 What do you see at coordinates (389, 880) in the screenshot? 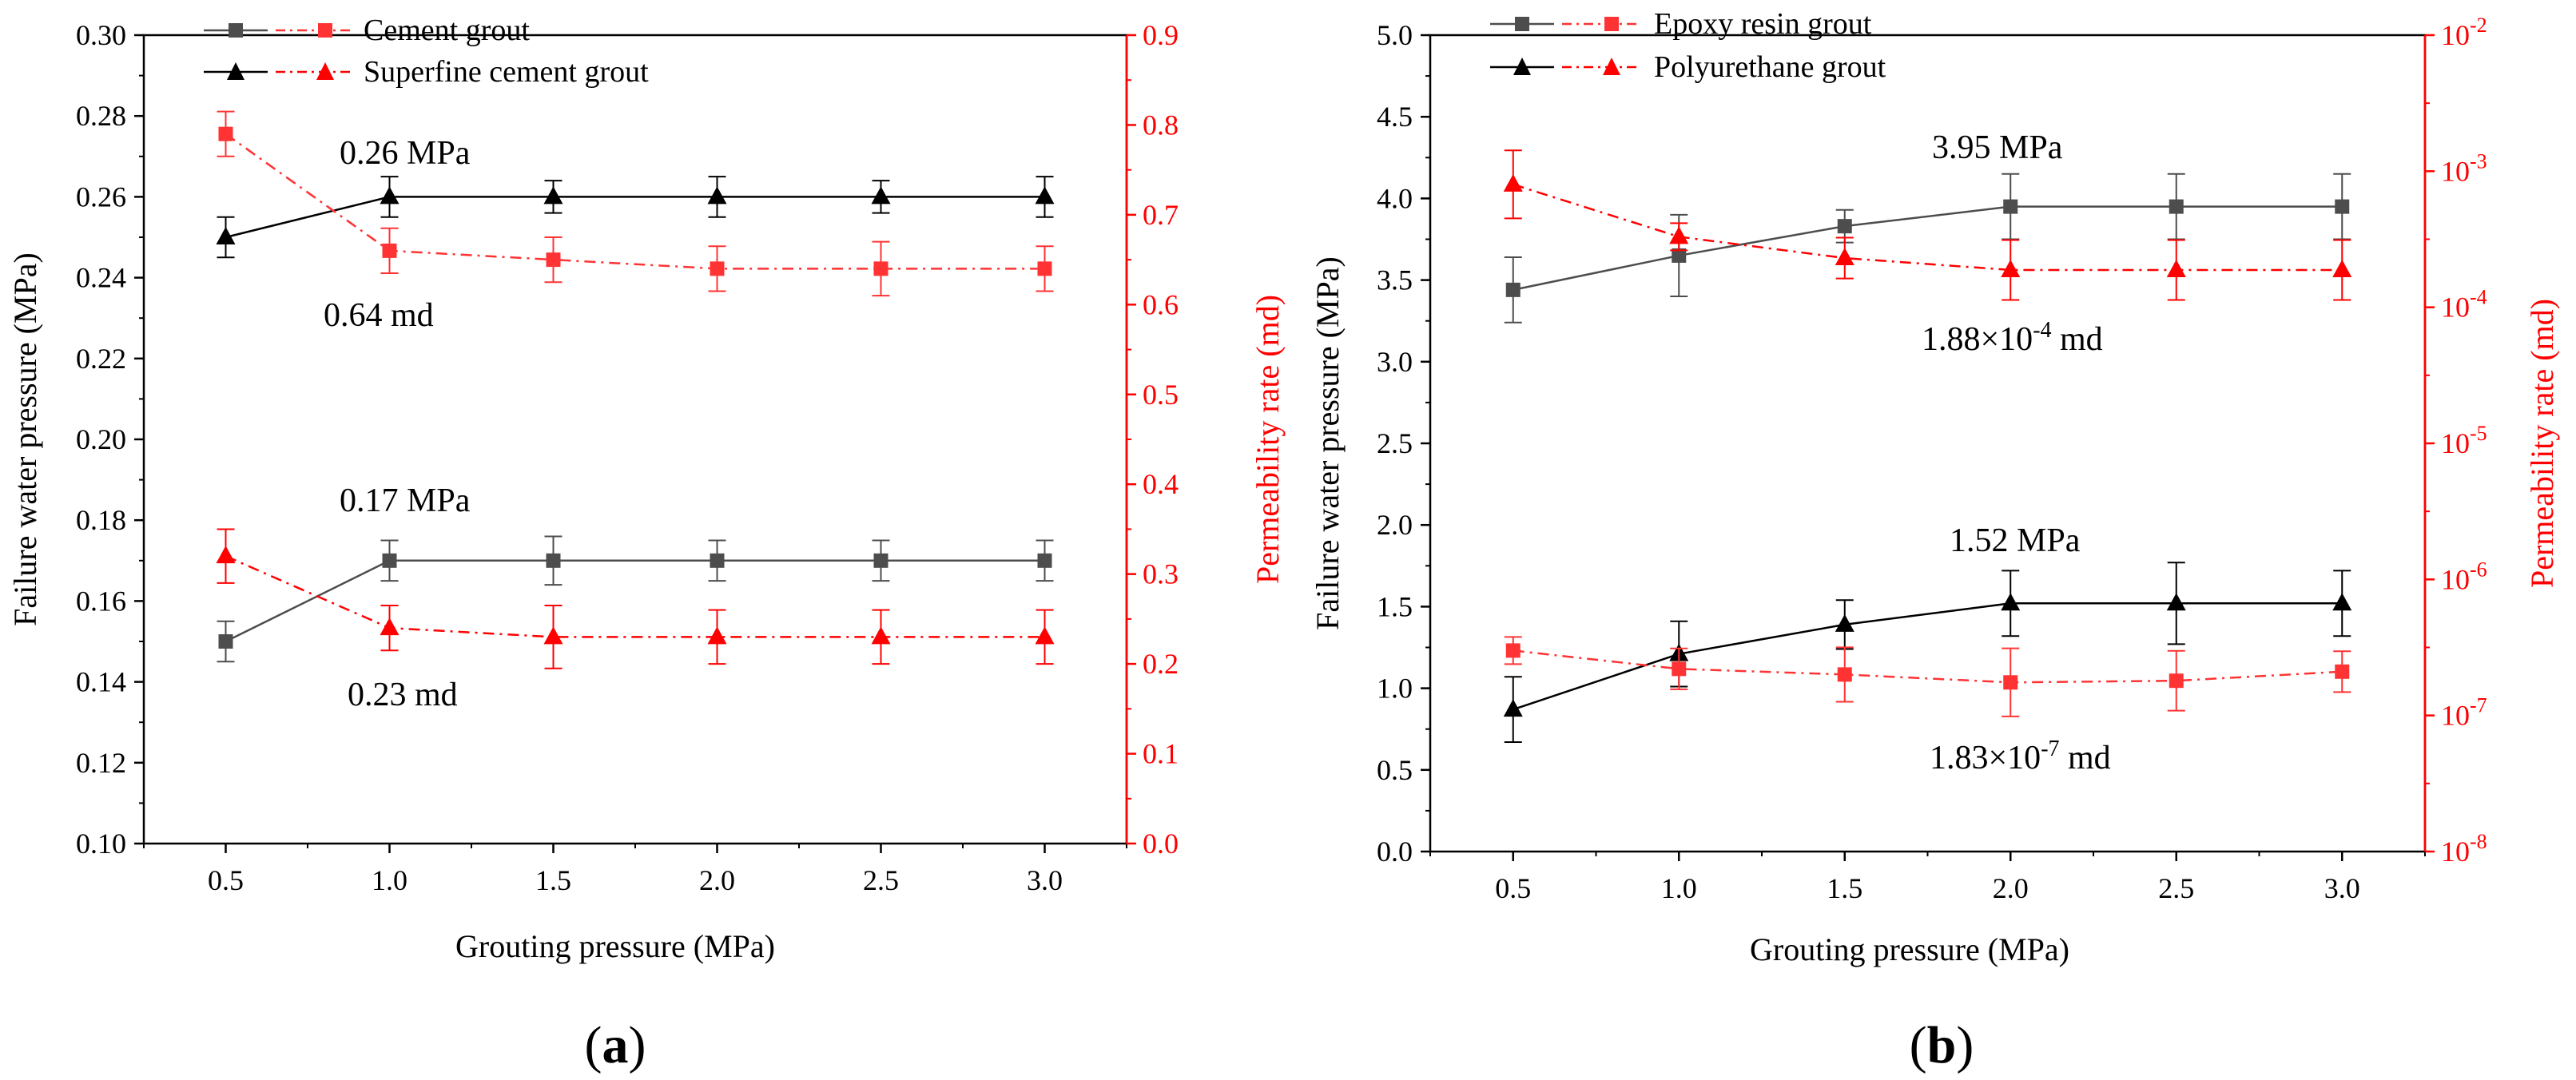
I see `x-tick-label-a: 1.0` at bounding box center [389, 880].